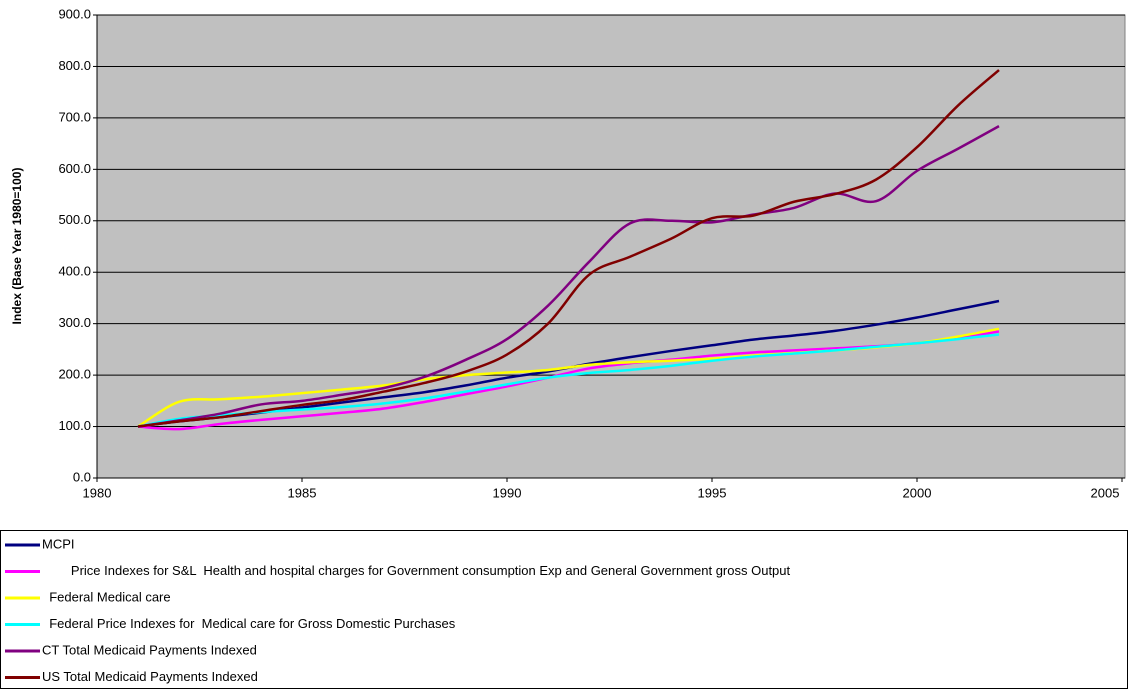 The image size is (1128, 689). I want to click on y-tick-label: 300.0, so click(74, 322).